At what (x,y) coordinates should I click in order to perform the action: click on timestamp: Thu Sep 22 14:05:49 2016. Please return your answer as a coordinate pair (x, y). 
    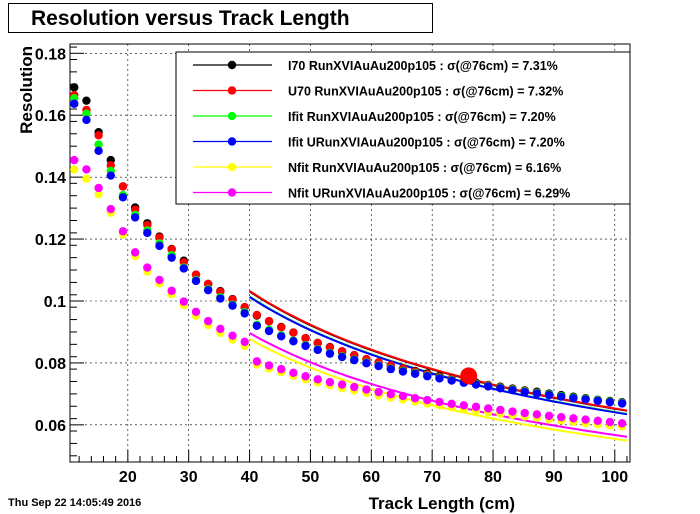
    Looking at the image, I should click on (75, 503).